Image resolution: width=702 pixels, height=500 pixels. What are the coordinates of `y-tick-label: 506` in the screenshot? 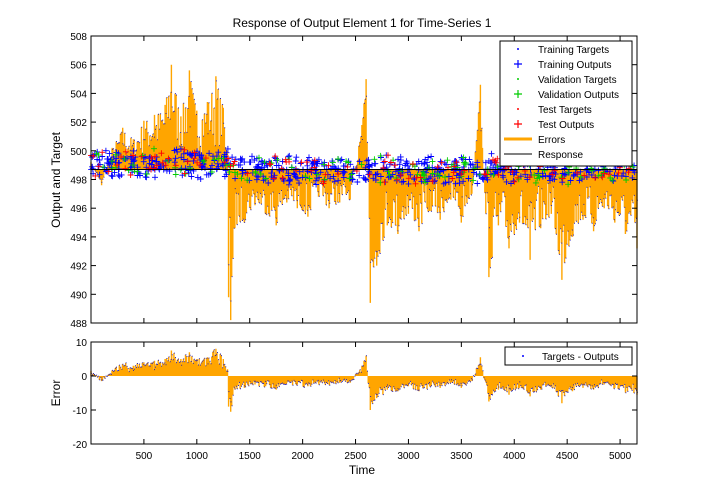 It's located at (78, 66).